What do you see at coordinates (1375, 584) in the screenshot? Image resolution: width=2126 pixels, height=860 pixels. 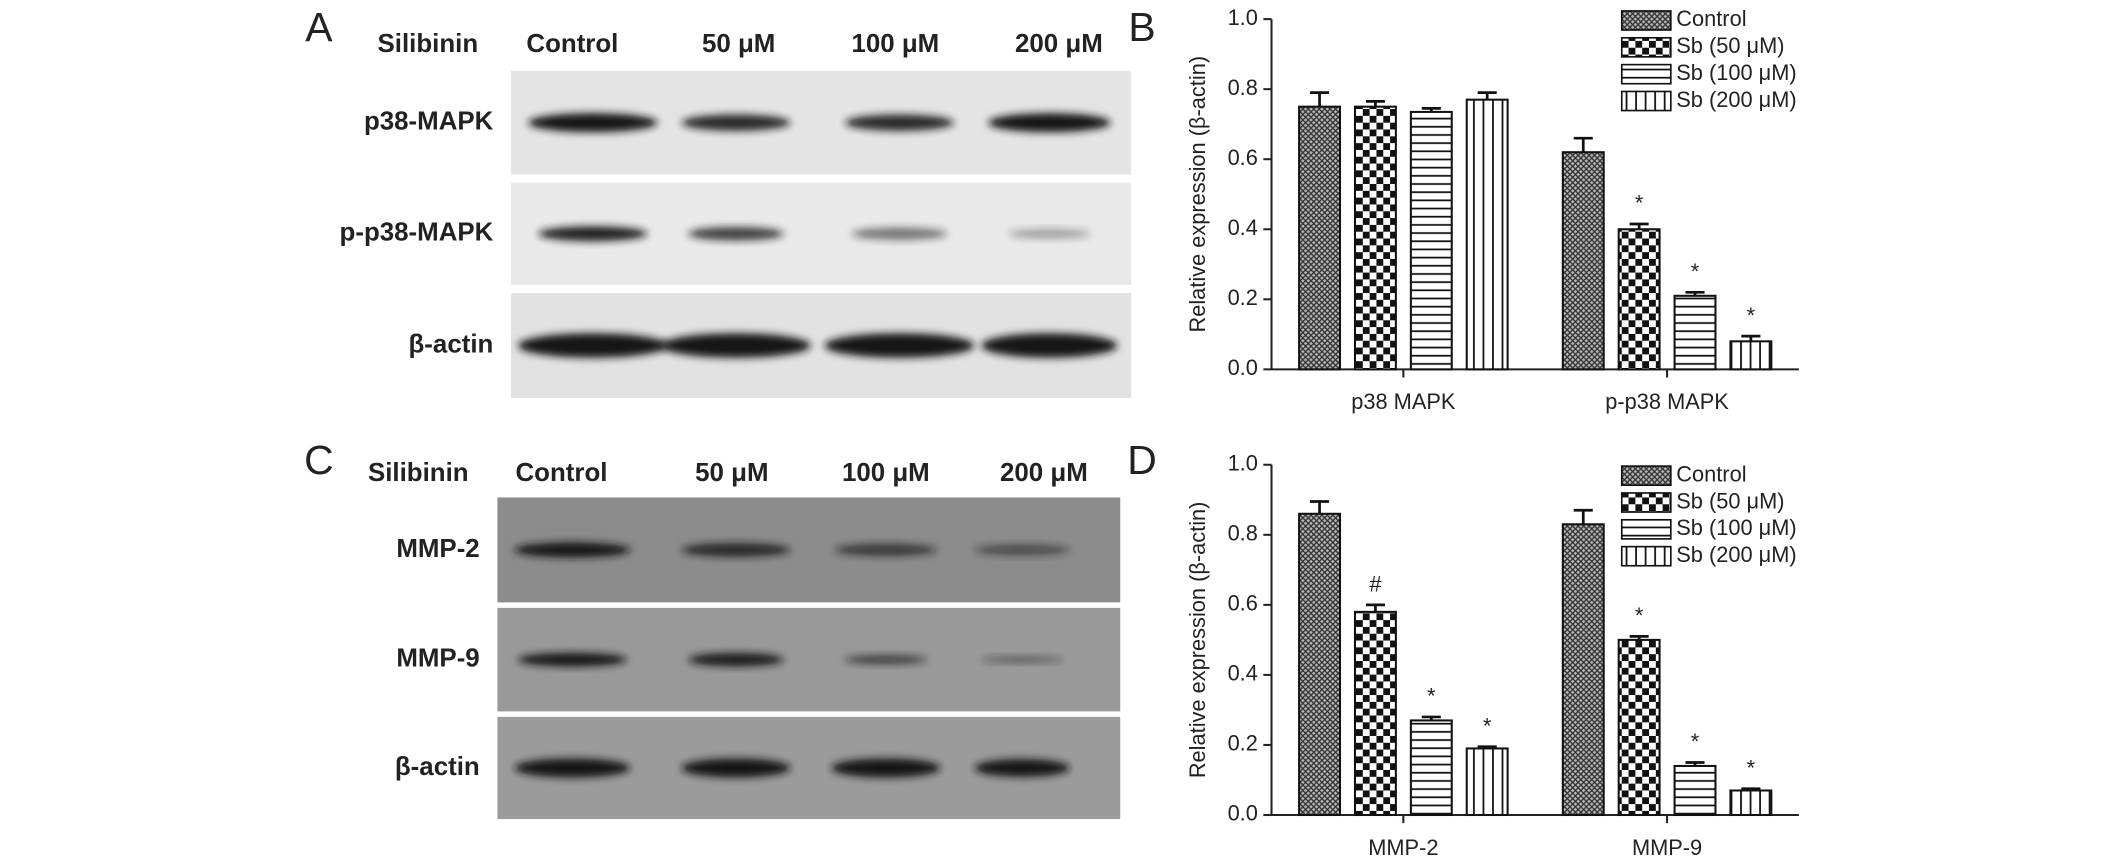 I see `significance-mark: #` at bounding box center [1375, 584].